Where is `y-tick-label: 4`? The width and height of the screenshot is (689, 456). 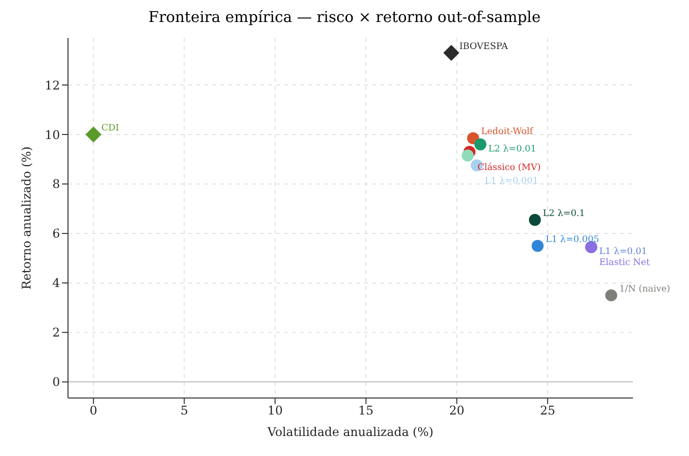
y-tick-label: 4 is located at coordinates (56, 283).